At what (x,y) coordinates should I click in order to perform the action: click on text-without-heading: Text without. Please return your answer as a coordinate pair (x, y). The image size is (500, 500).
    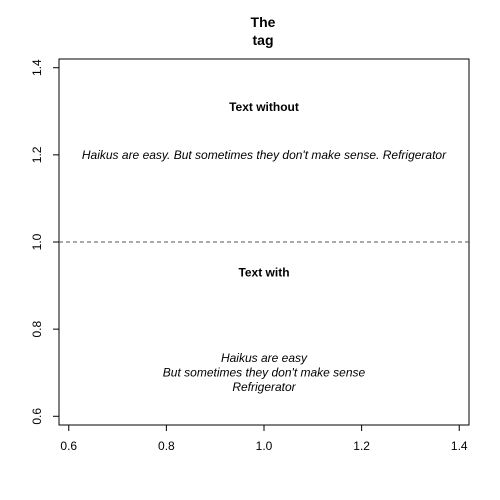
    Looking at the image, I should click on (264, 107).